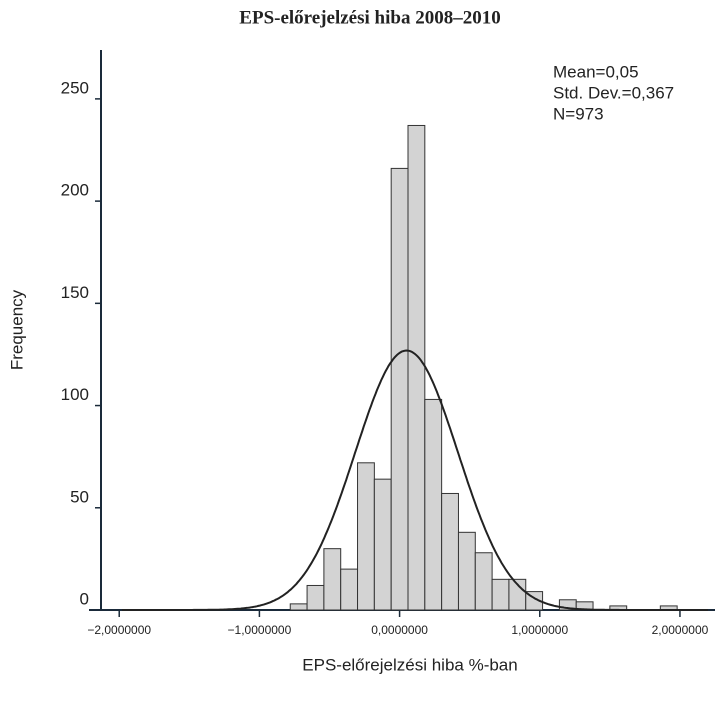  I want to click on y-tick-label: 200, so click(75, 190).